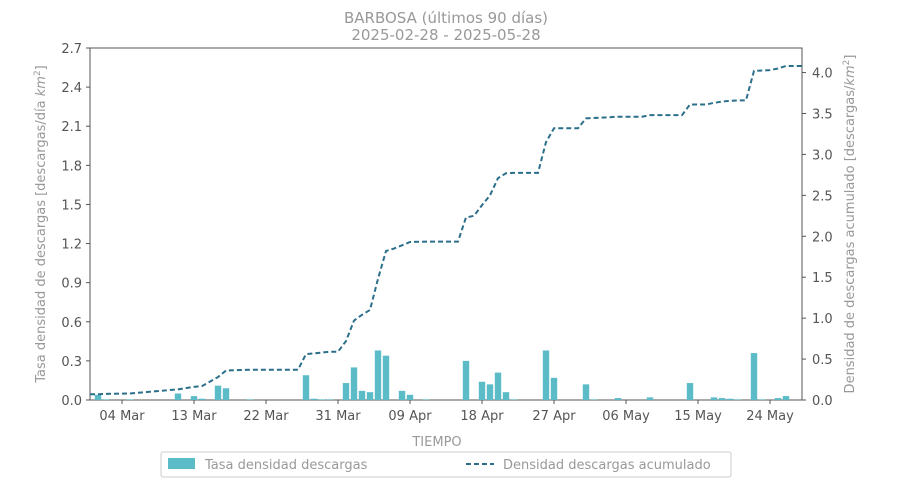  I want to click on x-tick-label: 13 Mar, so click(194, 416).